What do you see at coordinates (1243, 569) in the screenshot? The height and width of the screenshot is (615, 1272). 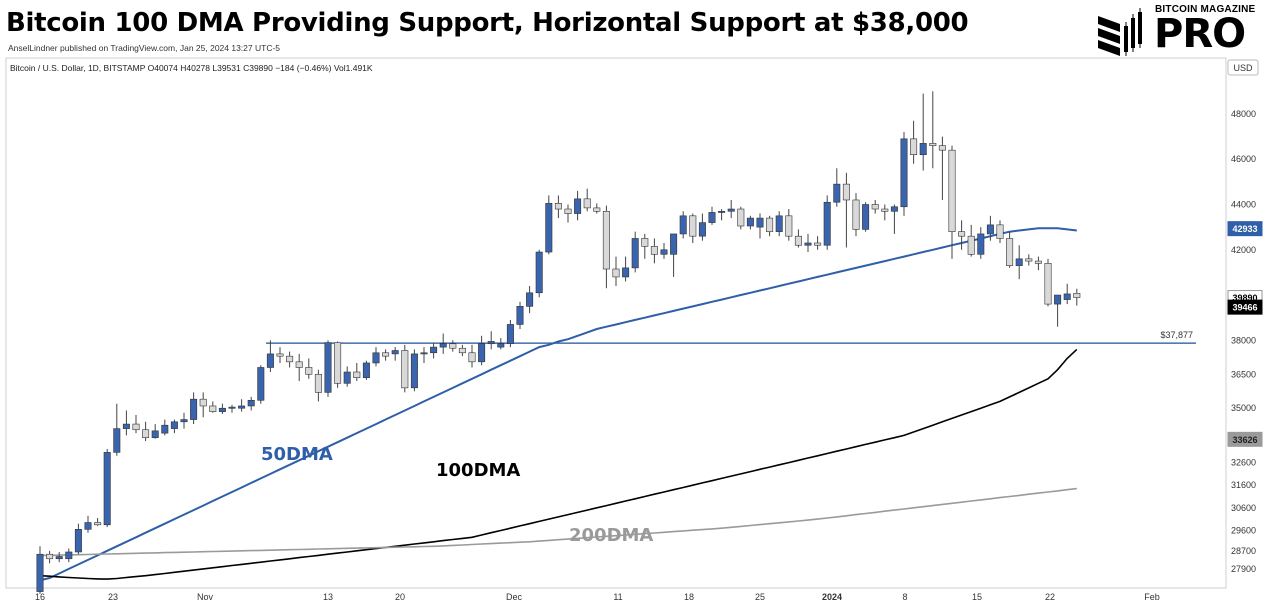 I see `y-tick-label: 27900` at bounding box center [1243, 569].